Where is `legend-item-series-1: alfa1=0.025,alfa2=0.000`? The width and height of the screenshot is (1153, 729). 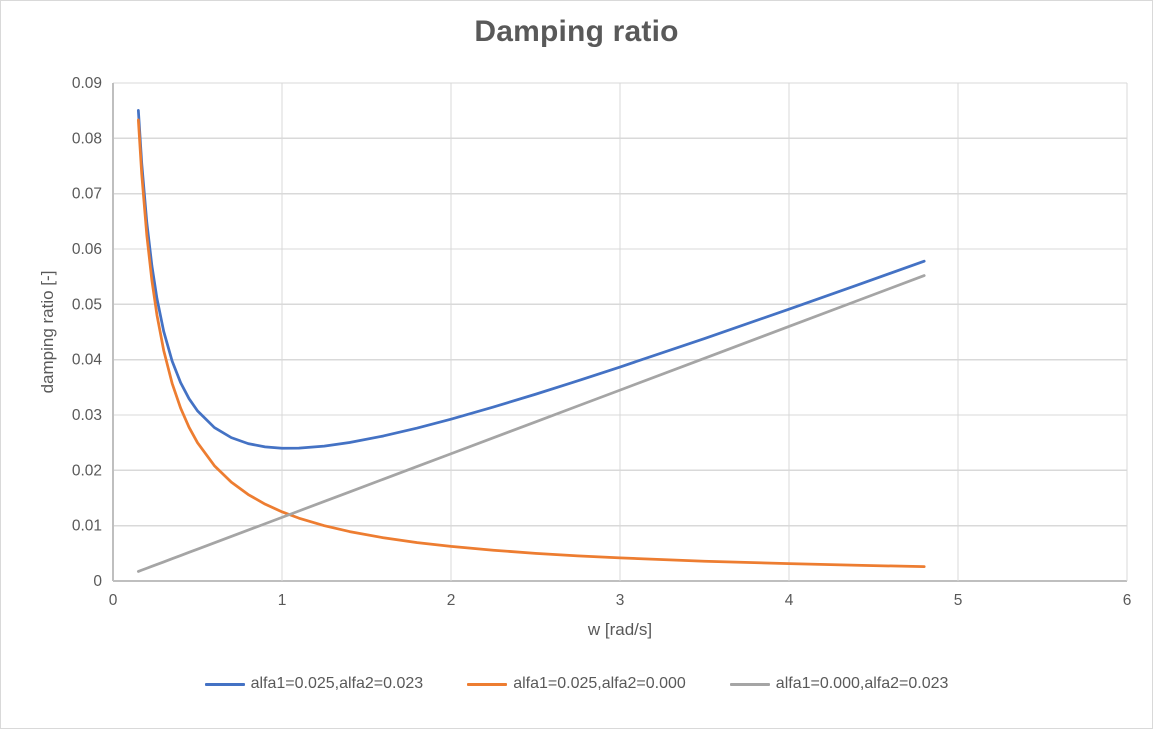 legend-item-series-1: alfa1=0.025,alfa2=0.000 is located at coordinates (576, 684).